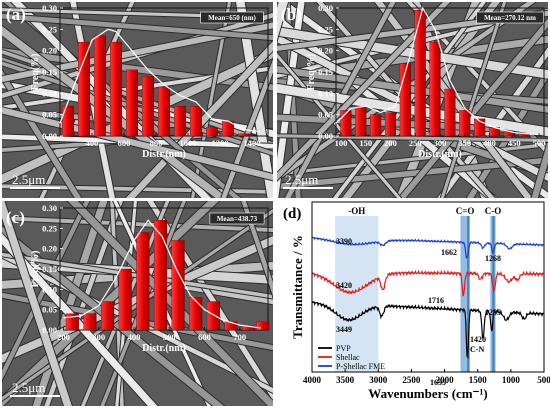 The width and height of the screenshot is (550, 413). I want to click on x-tick-label: 100, so click(341, 143).